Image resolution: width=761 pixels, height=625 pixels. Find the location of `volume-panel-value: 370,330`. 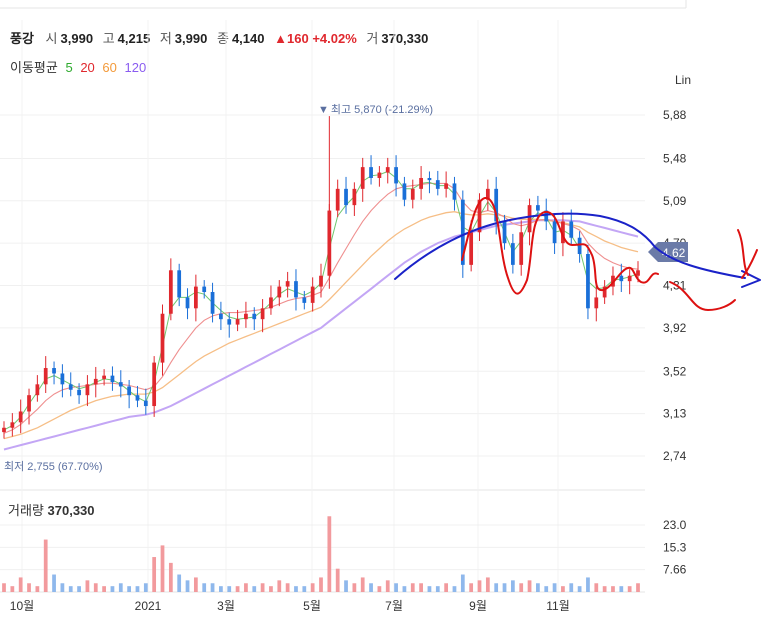

volume-panel-value: 370,330 is located at coordinates (71, 510).